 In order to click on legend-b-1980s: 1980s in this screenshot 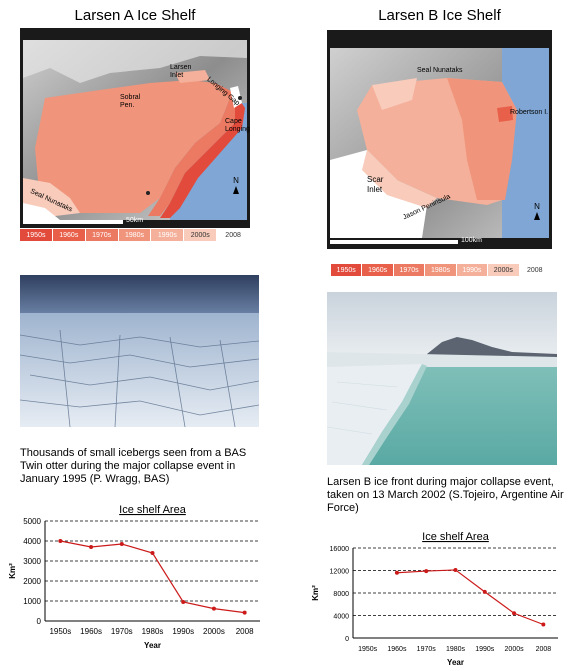, I will do `click(441, 270)`.